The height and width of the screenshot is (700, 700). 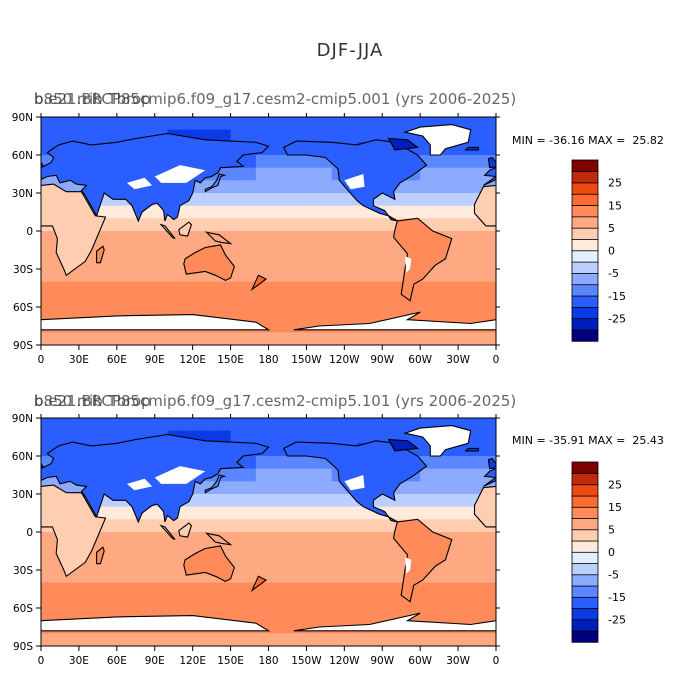 I want to click on land-africa, so click(x=484, y=506).